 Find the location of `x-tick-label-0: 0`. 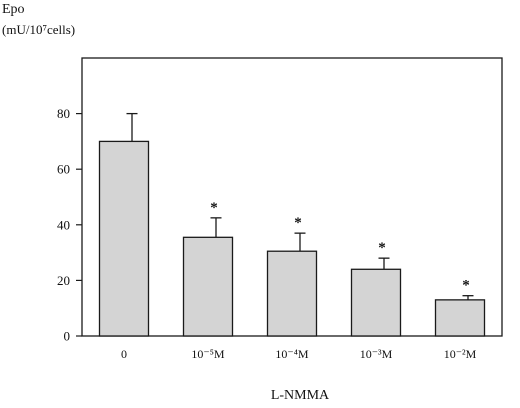

x-tick-label-0: 0 is located at coordinates (124, 354).